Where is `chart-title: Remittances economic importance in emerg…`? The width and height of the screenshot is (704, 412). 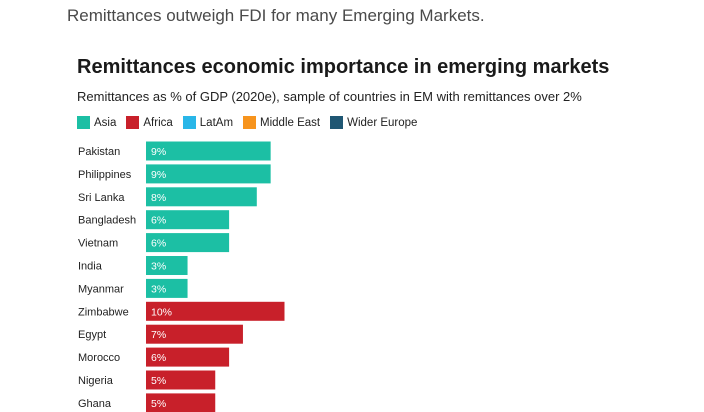
chart-title: Remittances economic importance in emerg… is located at coordinates (343, 67).